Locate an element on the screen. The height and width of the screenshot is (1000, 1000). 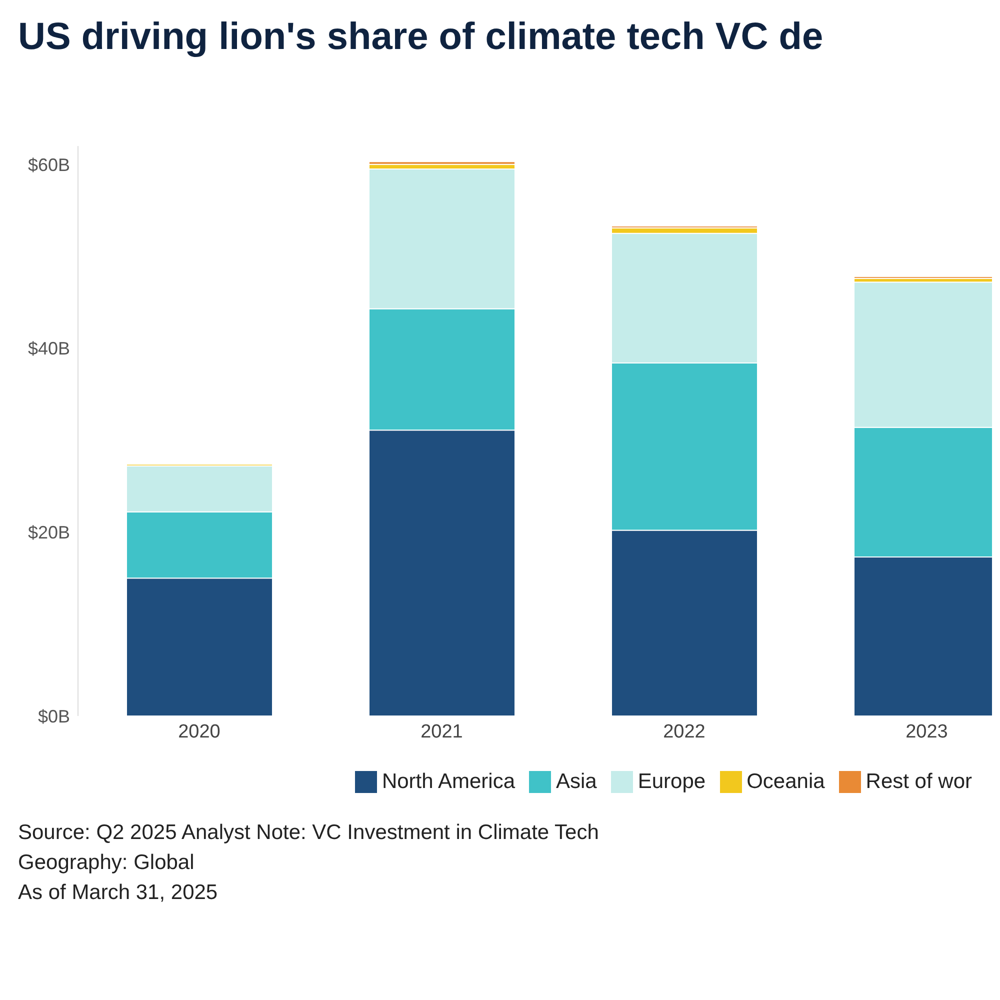
legend-label: Europe is located at coordinates (671, 782).